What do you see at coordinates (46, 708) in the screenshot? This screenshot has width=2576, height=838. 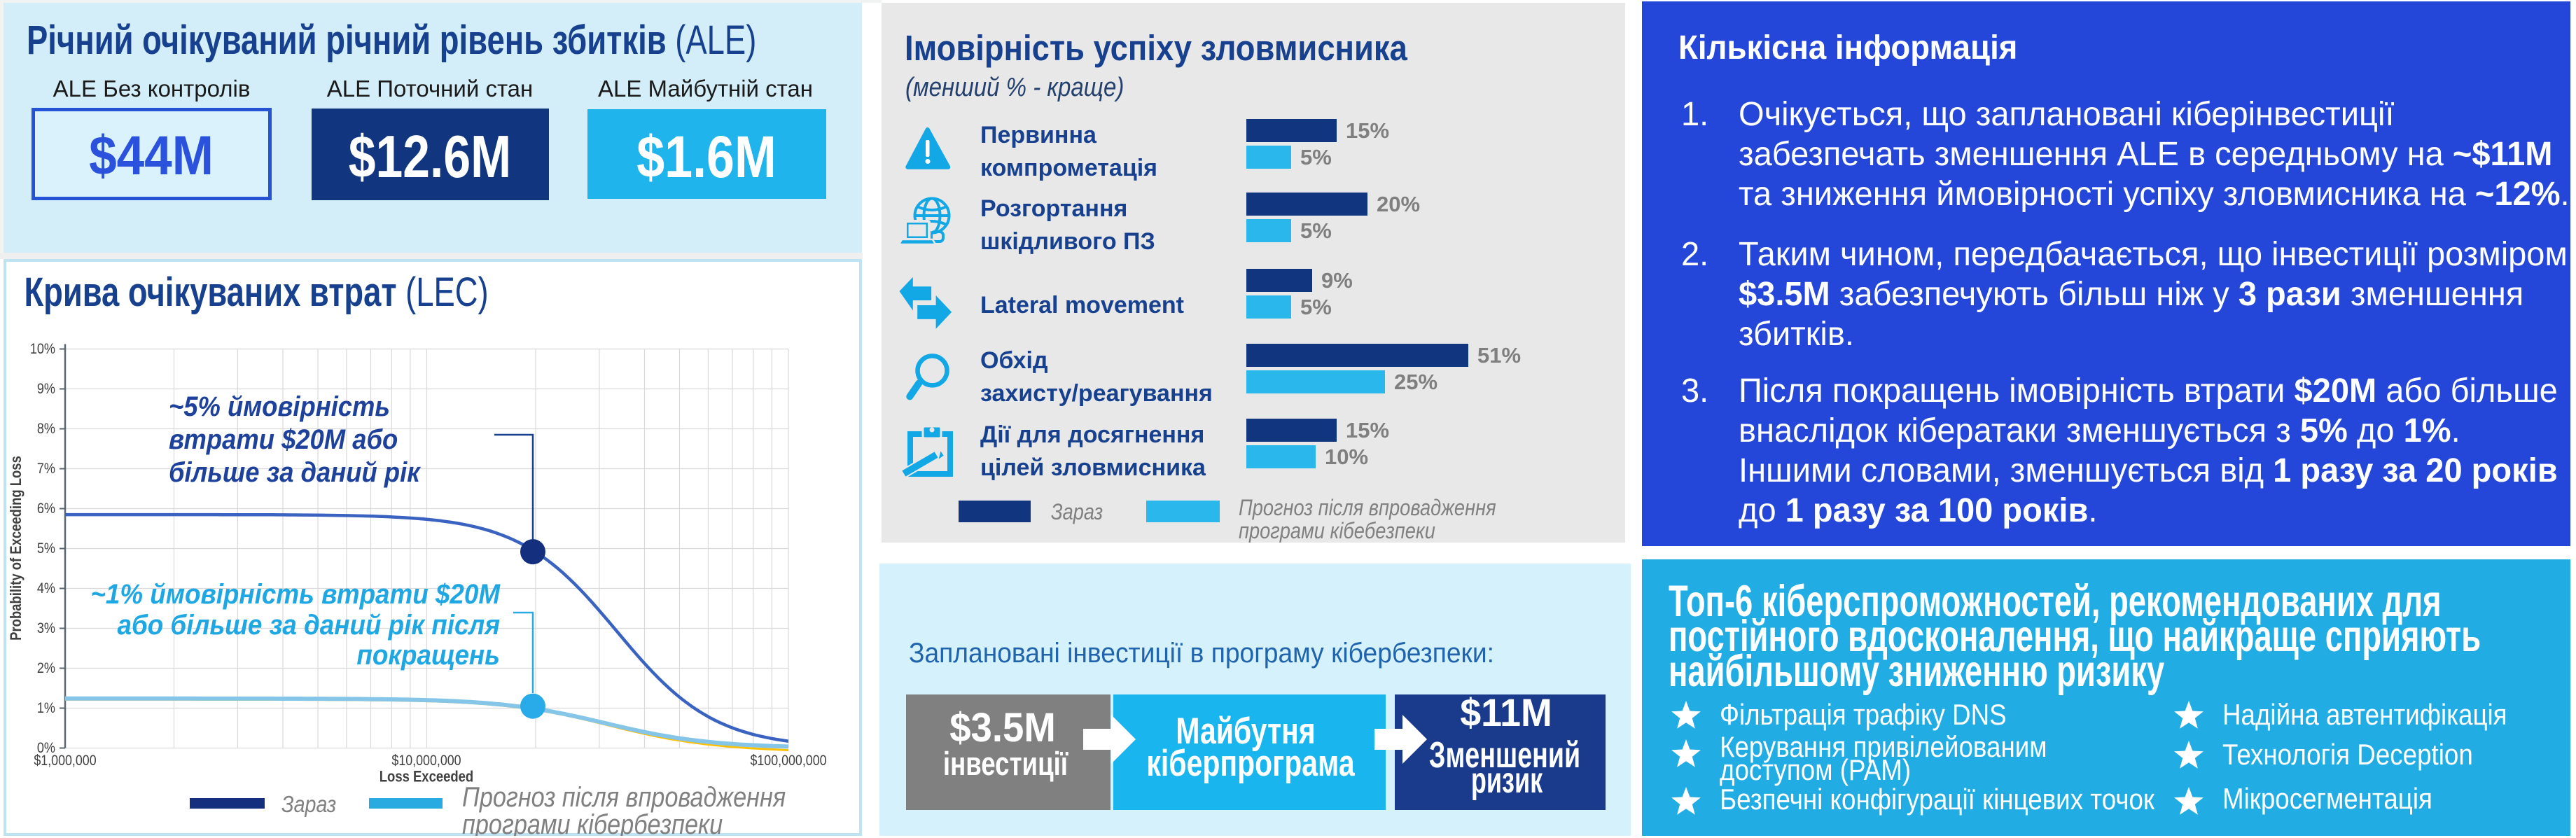 I see `svg-text: 1%` at bounding box center [46, 708].